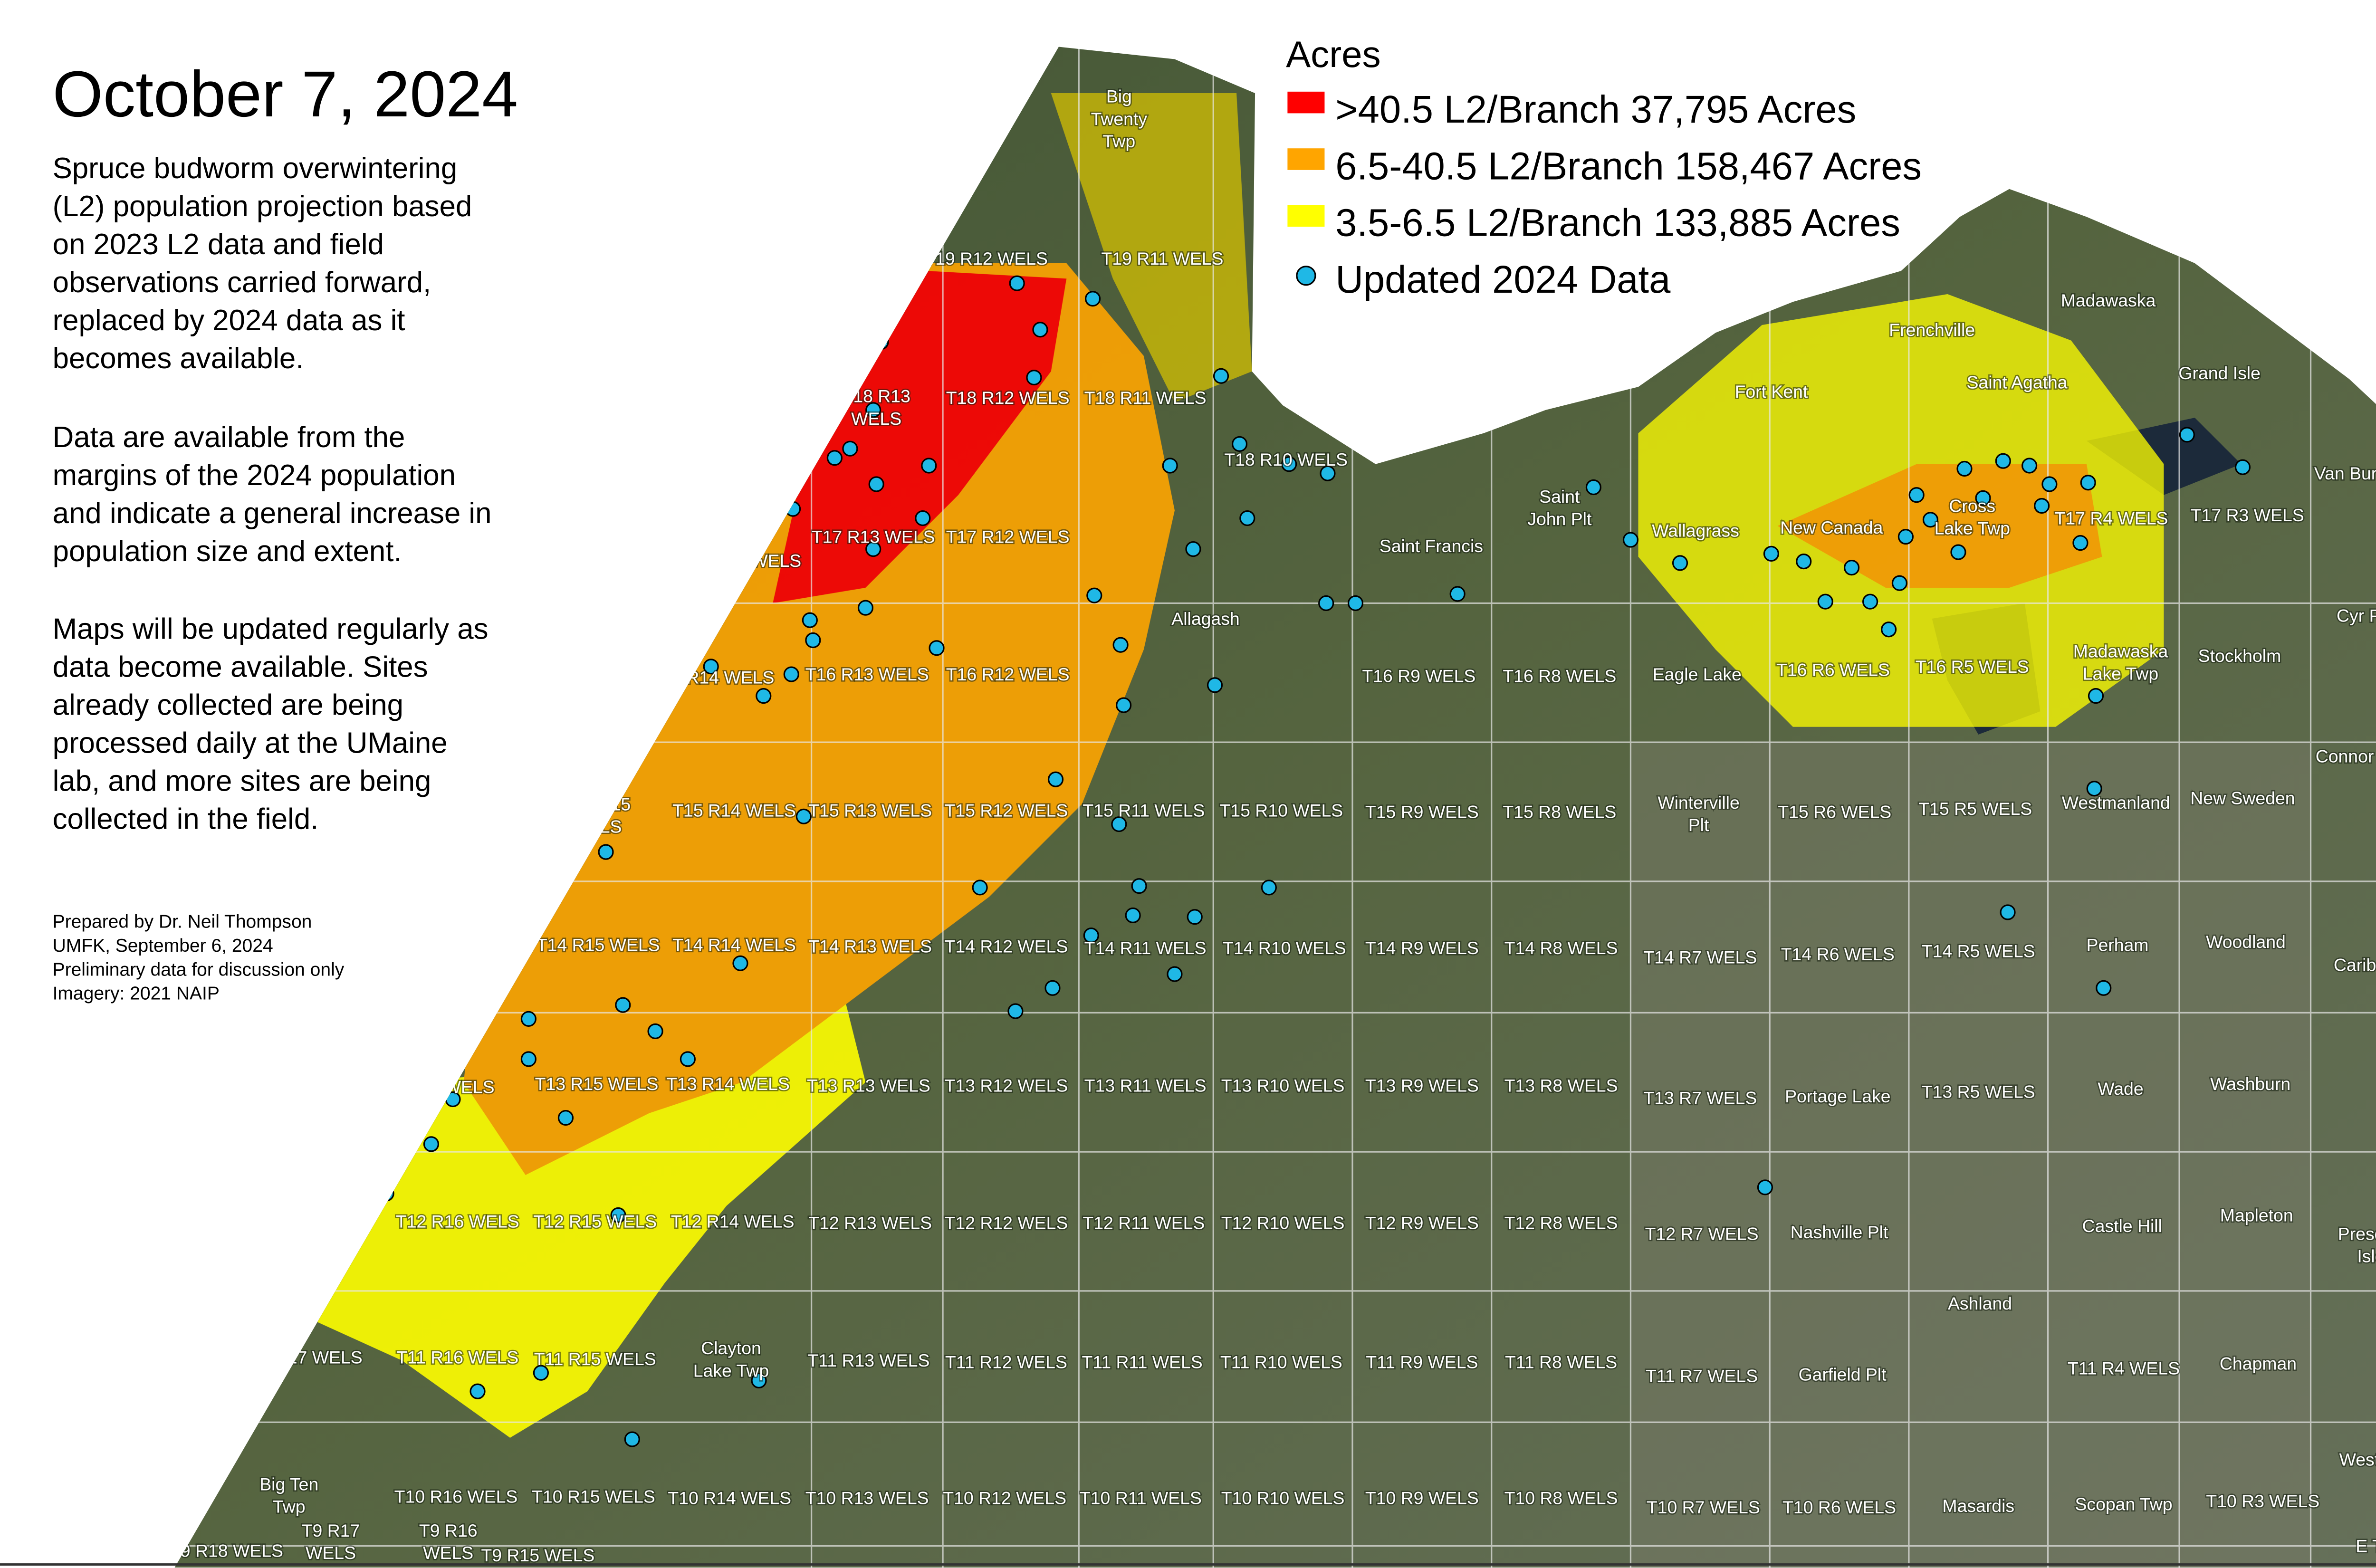  What do you see at coordinates (1119, 96) in the screenshot?
I see `place-label: Big` at bounding box center [1119, 96].